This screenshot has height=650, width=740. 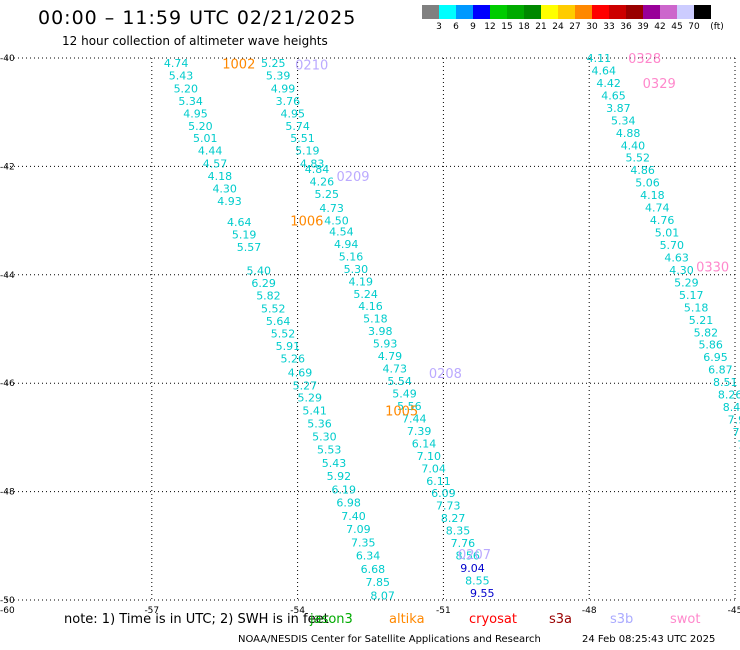 I want to click on wave-height-point: 5.86, so click(x=710, y=345).